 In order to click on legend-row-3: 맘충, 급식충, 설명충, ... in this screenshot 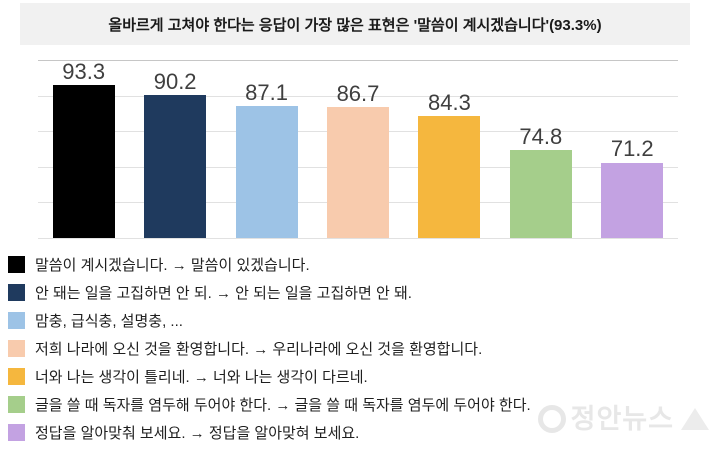, I will do `click(269, 321)`.